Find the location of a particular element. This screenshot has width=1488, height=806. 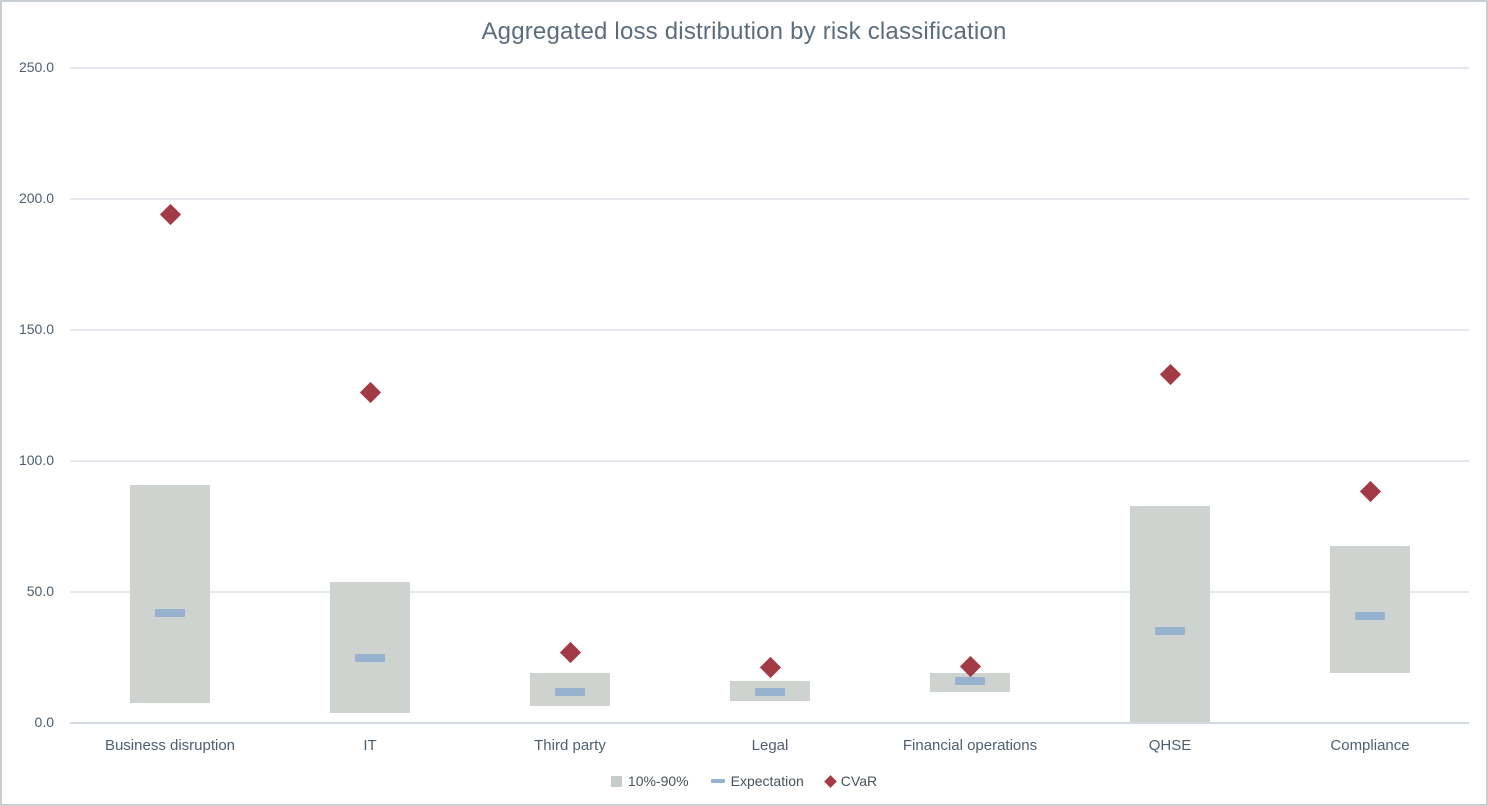

legend-item-expectation: Expectation is located at coordinates (757, 781).